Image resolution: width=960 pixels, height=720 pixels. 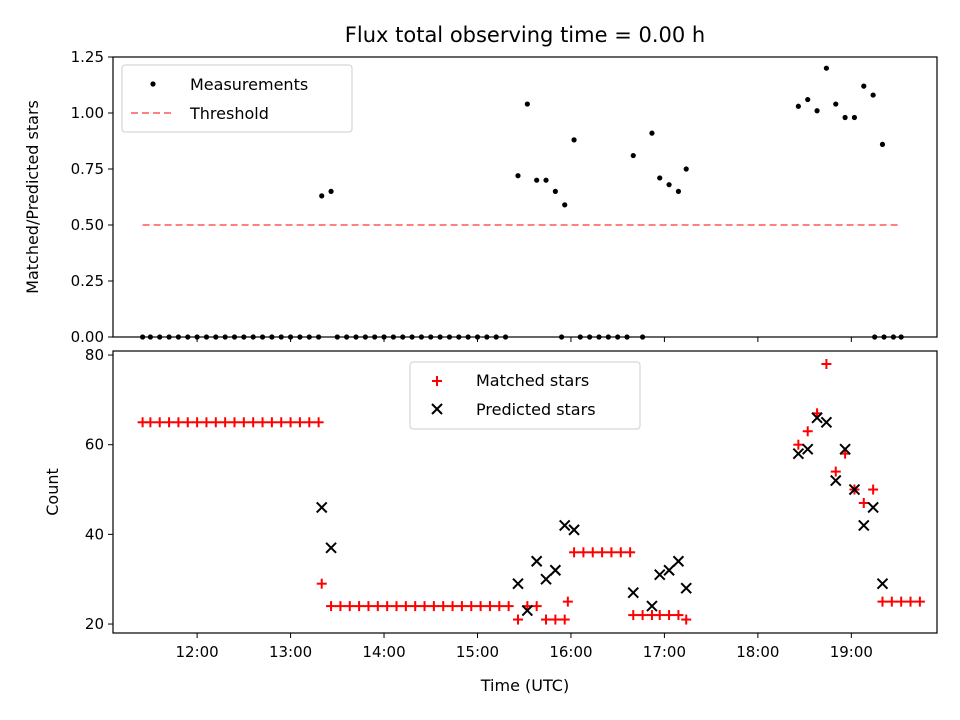 I want to click on bottom-x-tick-label: 17:00, so click(x=664, y=652).